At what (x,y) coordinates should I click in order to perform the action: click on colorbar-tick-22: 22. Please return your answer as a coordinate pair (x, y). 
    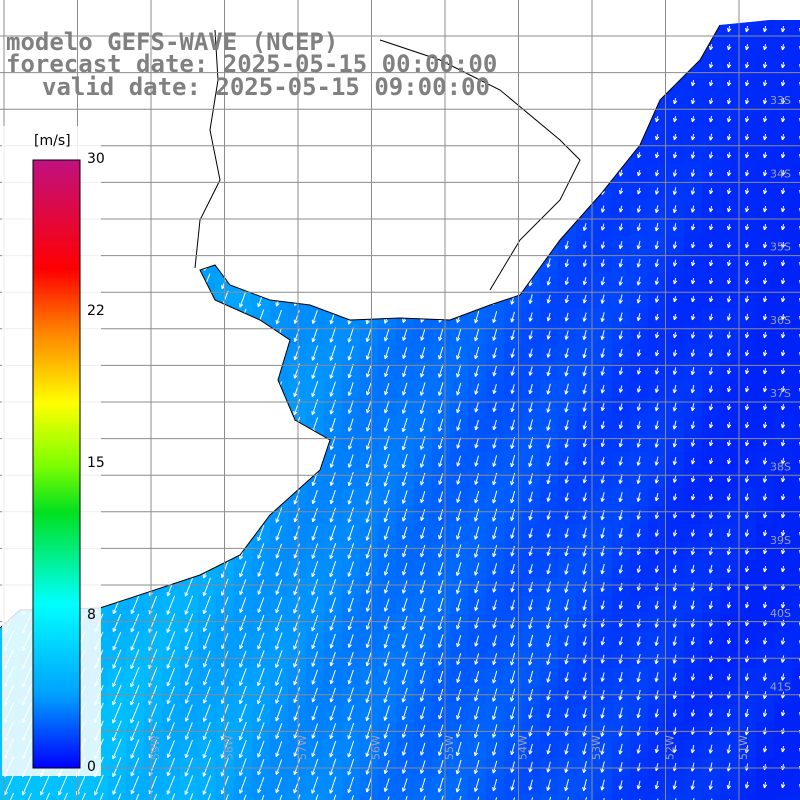
    Looking at the image, I should click on (96, 311).